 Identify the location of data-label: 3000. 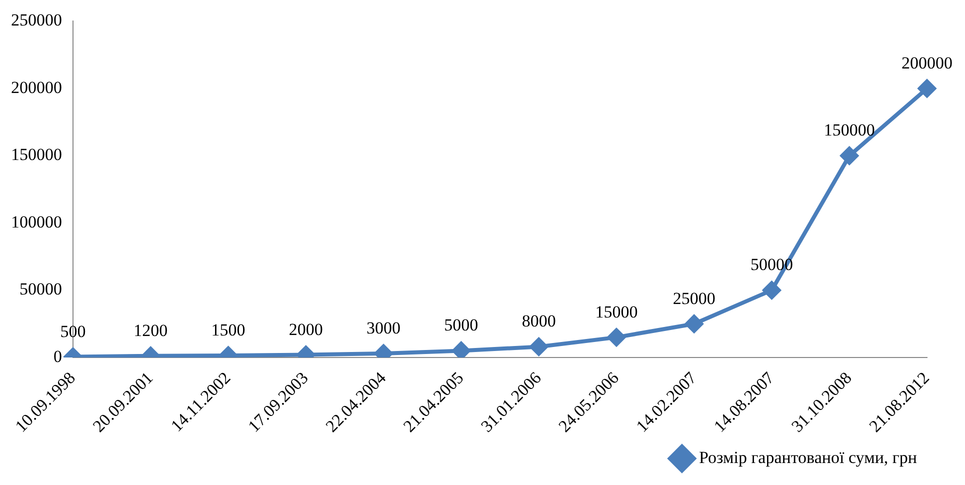
(383, 328).